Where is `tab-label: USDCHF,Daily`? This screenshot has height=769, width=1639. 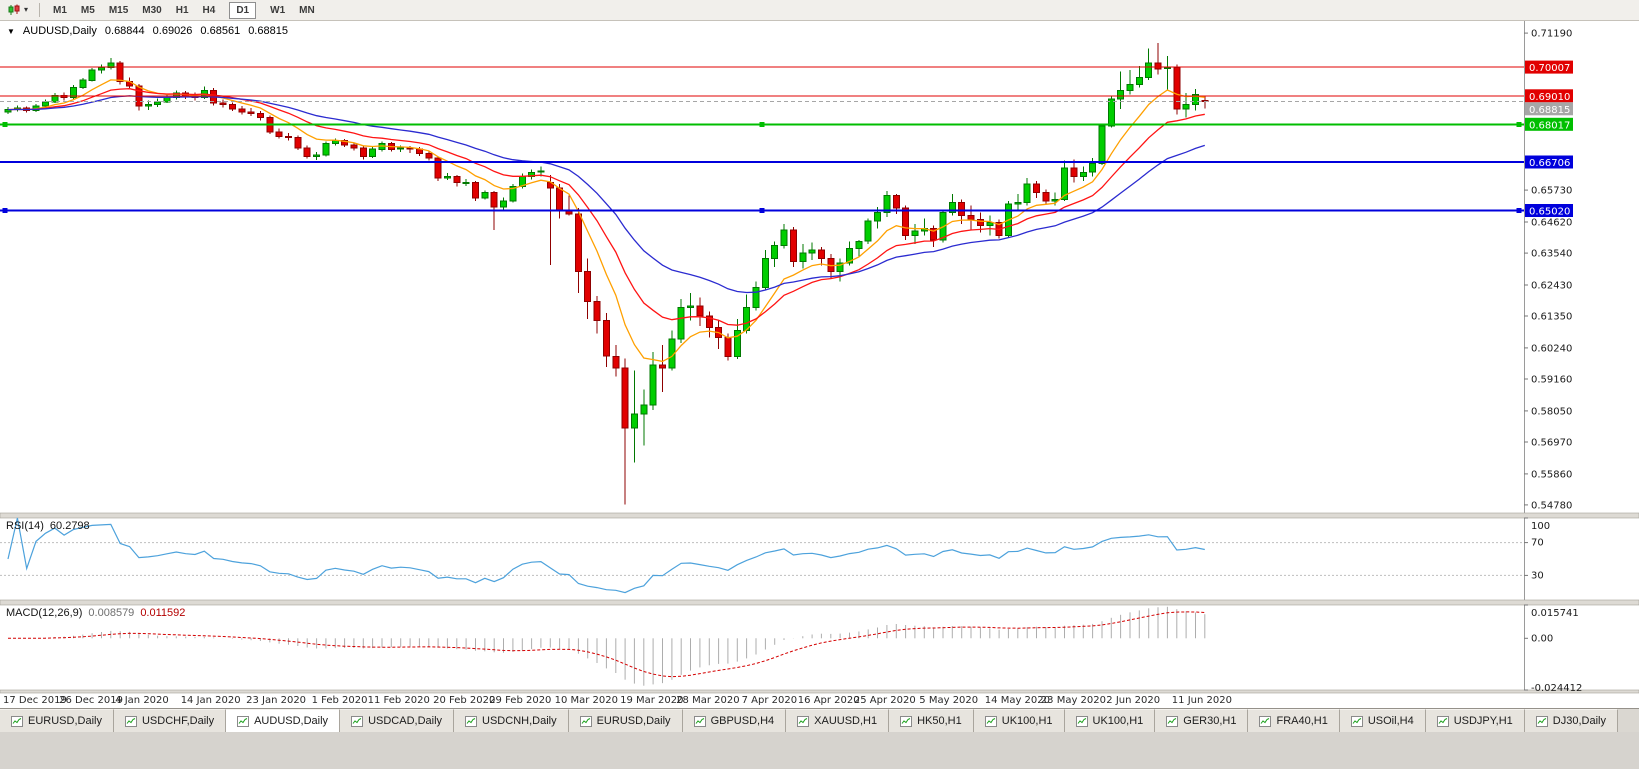
tab-label: USDCHF,Daily is located at coordinates (178, 721).